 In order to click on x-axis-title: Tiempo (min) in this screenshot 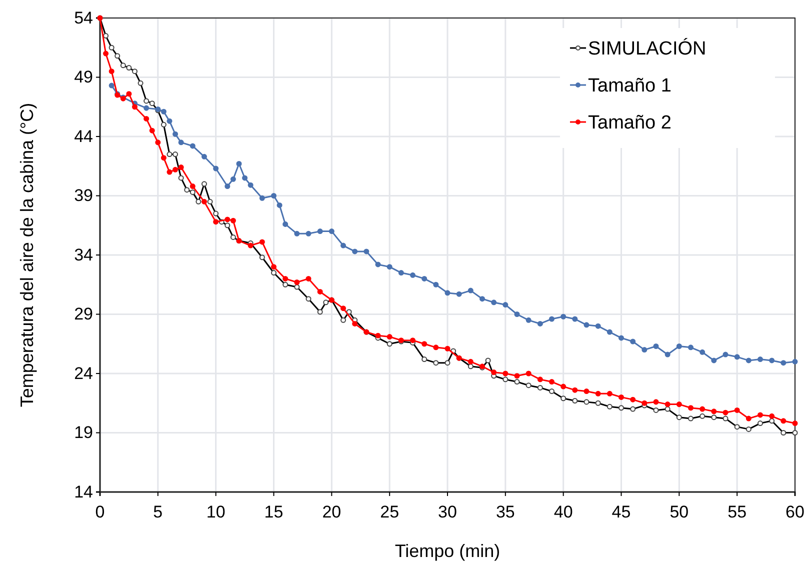, I will do `click(447, 551)`.